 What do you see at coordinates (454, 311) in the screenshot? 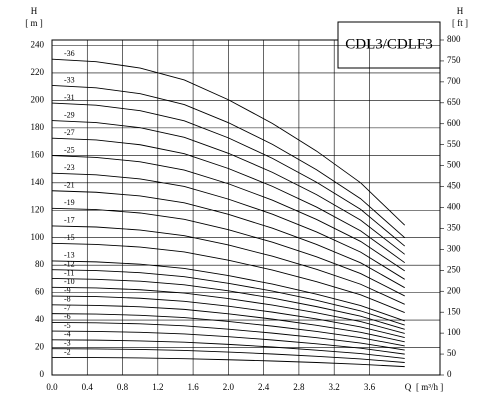
I see `y2-tick-label: 150` at bounding box center [454, 311].